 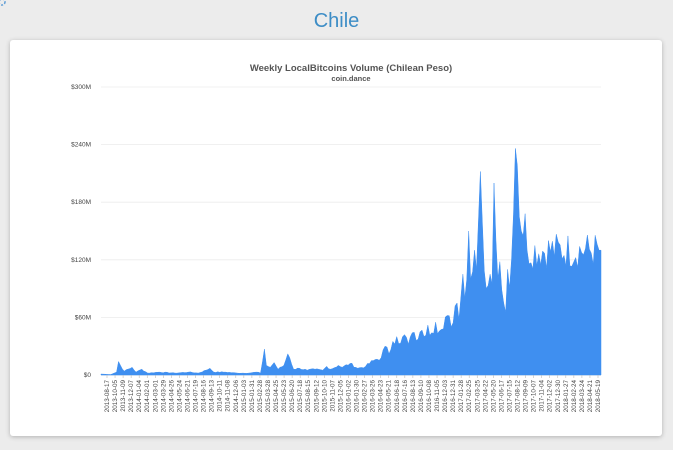 What do you see at coordinates (365, 396) in the screenshot?
I see `x-tick-label: 2016-02-27` at bounding box center [365, 396].